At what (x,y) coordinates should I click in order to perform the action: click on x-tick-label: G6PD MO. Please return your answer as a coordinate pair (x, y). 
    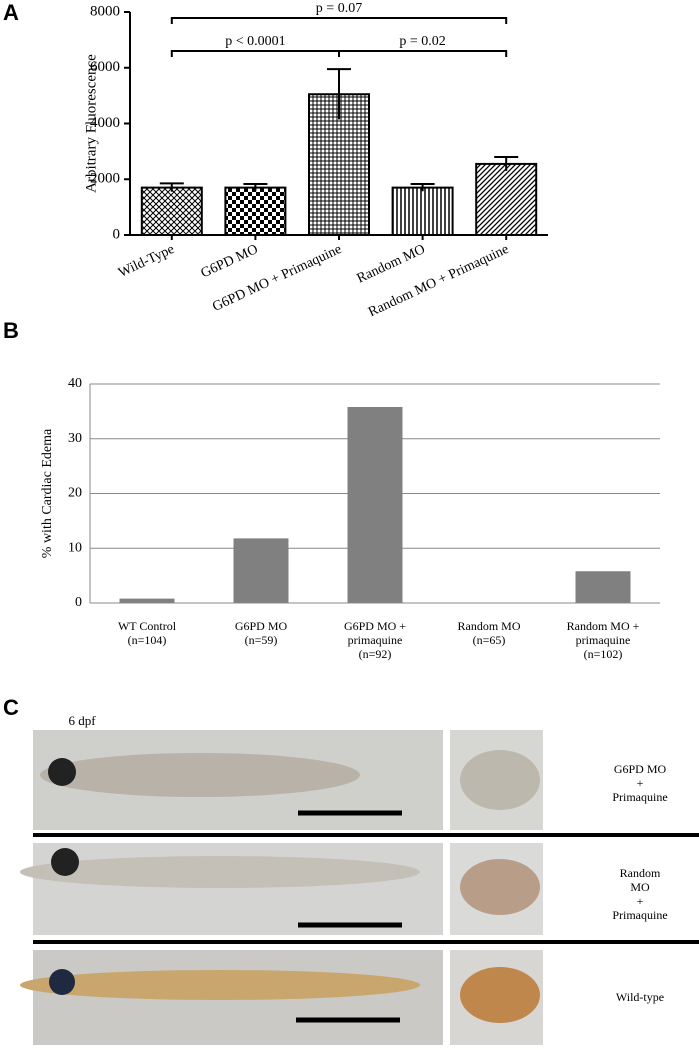
    Looking at the image, I should click on (230, 261).